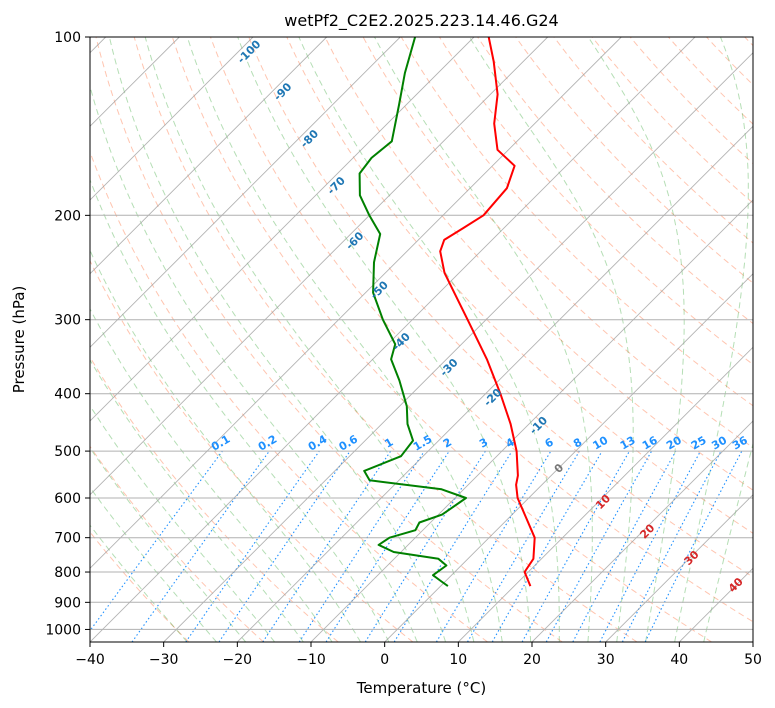  I want to click on y-tick-label: 100, so click(67, 38).